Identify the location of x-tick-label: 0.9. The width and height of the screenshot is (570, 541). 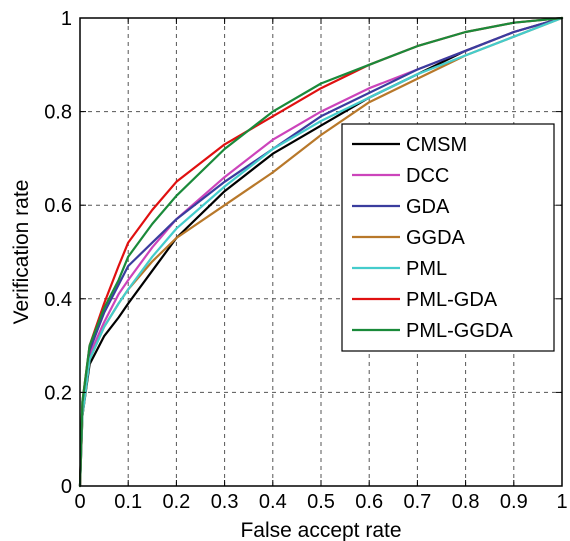
(514, 502).